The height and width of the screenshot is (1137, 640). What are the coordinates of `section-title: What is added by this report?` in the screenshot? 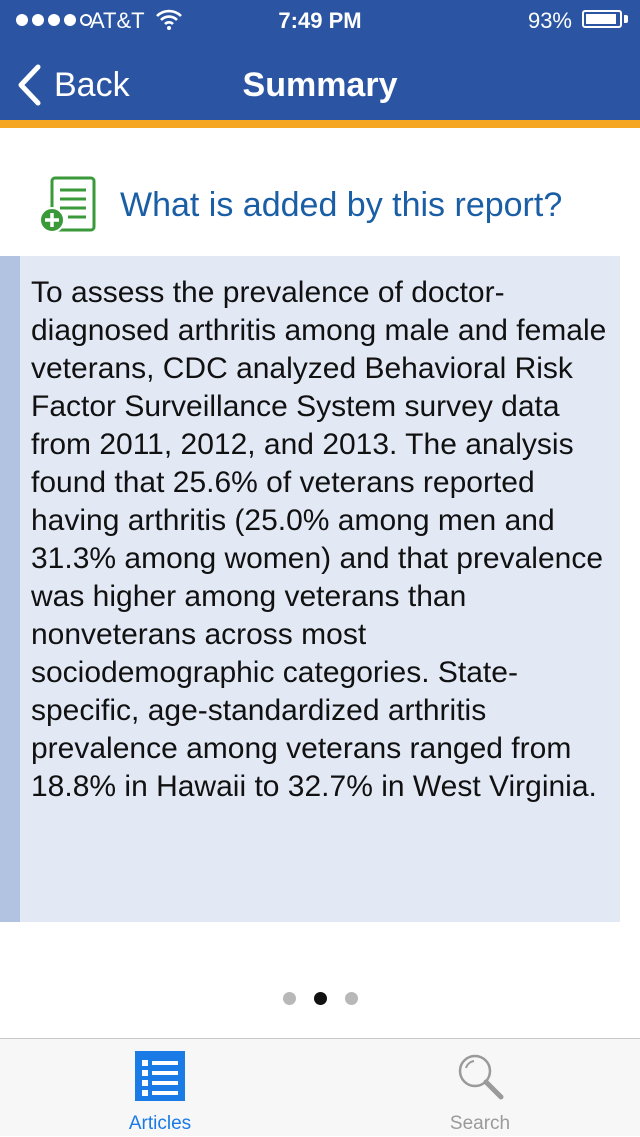 It's located at (341, 204).